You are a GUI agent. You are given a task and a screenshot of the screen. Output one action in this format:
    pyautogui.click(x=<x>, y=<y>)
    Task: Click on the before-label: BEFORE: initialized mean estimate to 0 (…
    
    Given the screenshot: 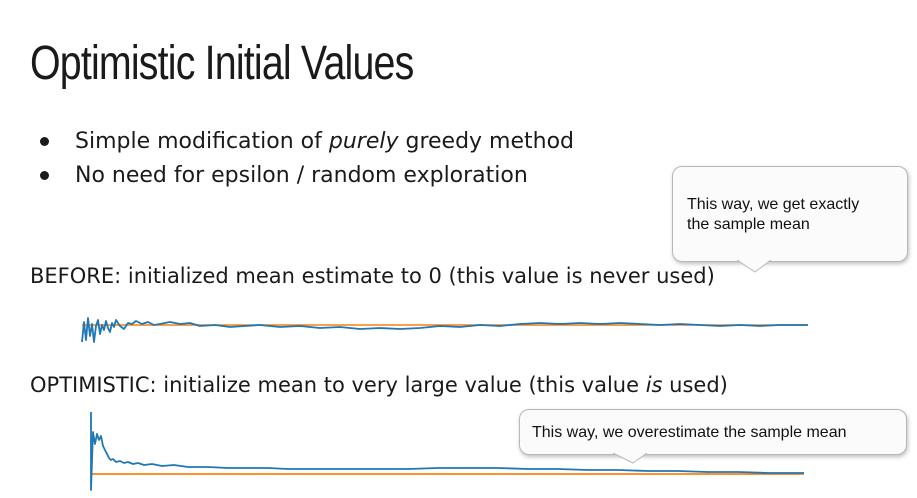 What is the action you would take?
    pyautogui.click(x=372, y=276)
    